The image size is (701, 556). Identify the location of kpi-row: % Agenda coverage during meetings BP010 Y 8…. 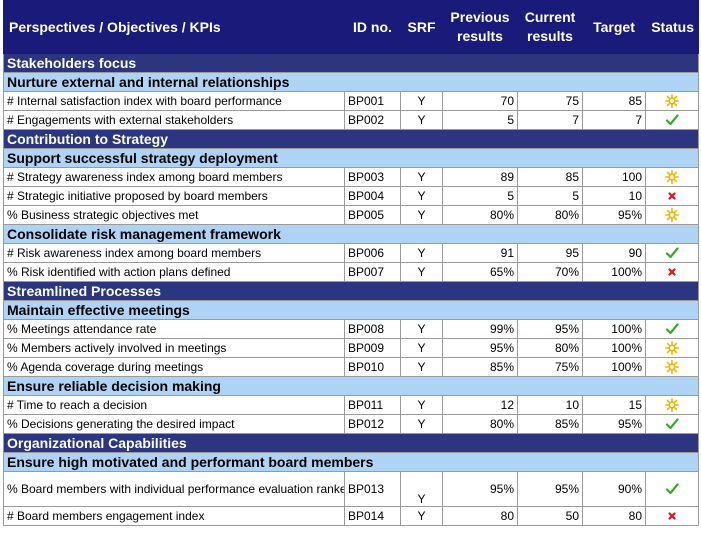
(351, 367).